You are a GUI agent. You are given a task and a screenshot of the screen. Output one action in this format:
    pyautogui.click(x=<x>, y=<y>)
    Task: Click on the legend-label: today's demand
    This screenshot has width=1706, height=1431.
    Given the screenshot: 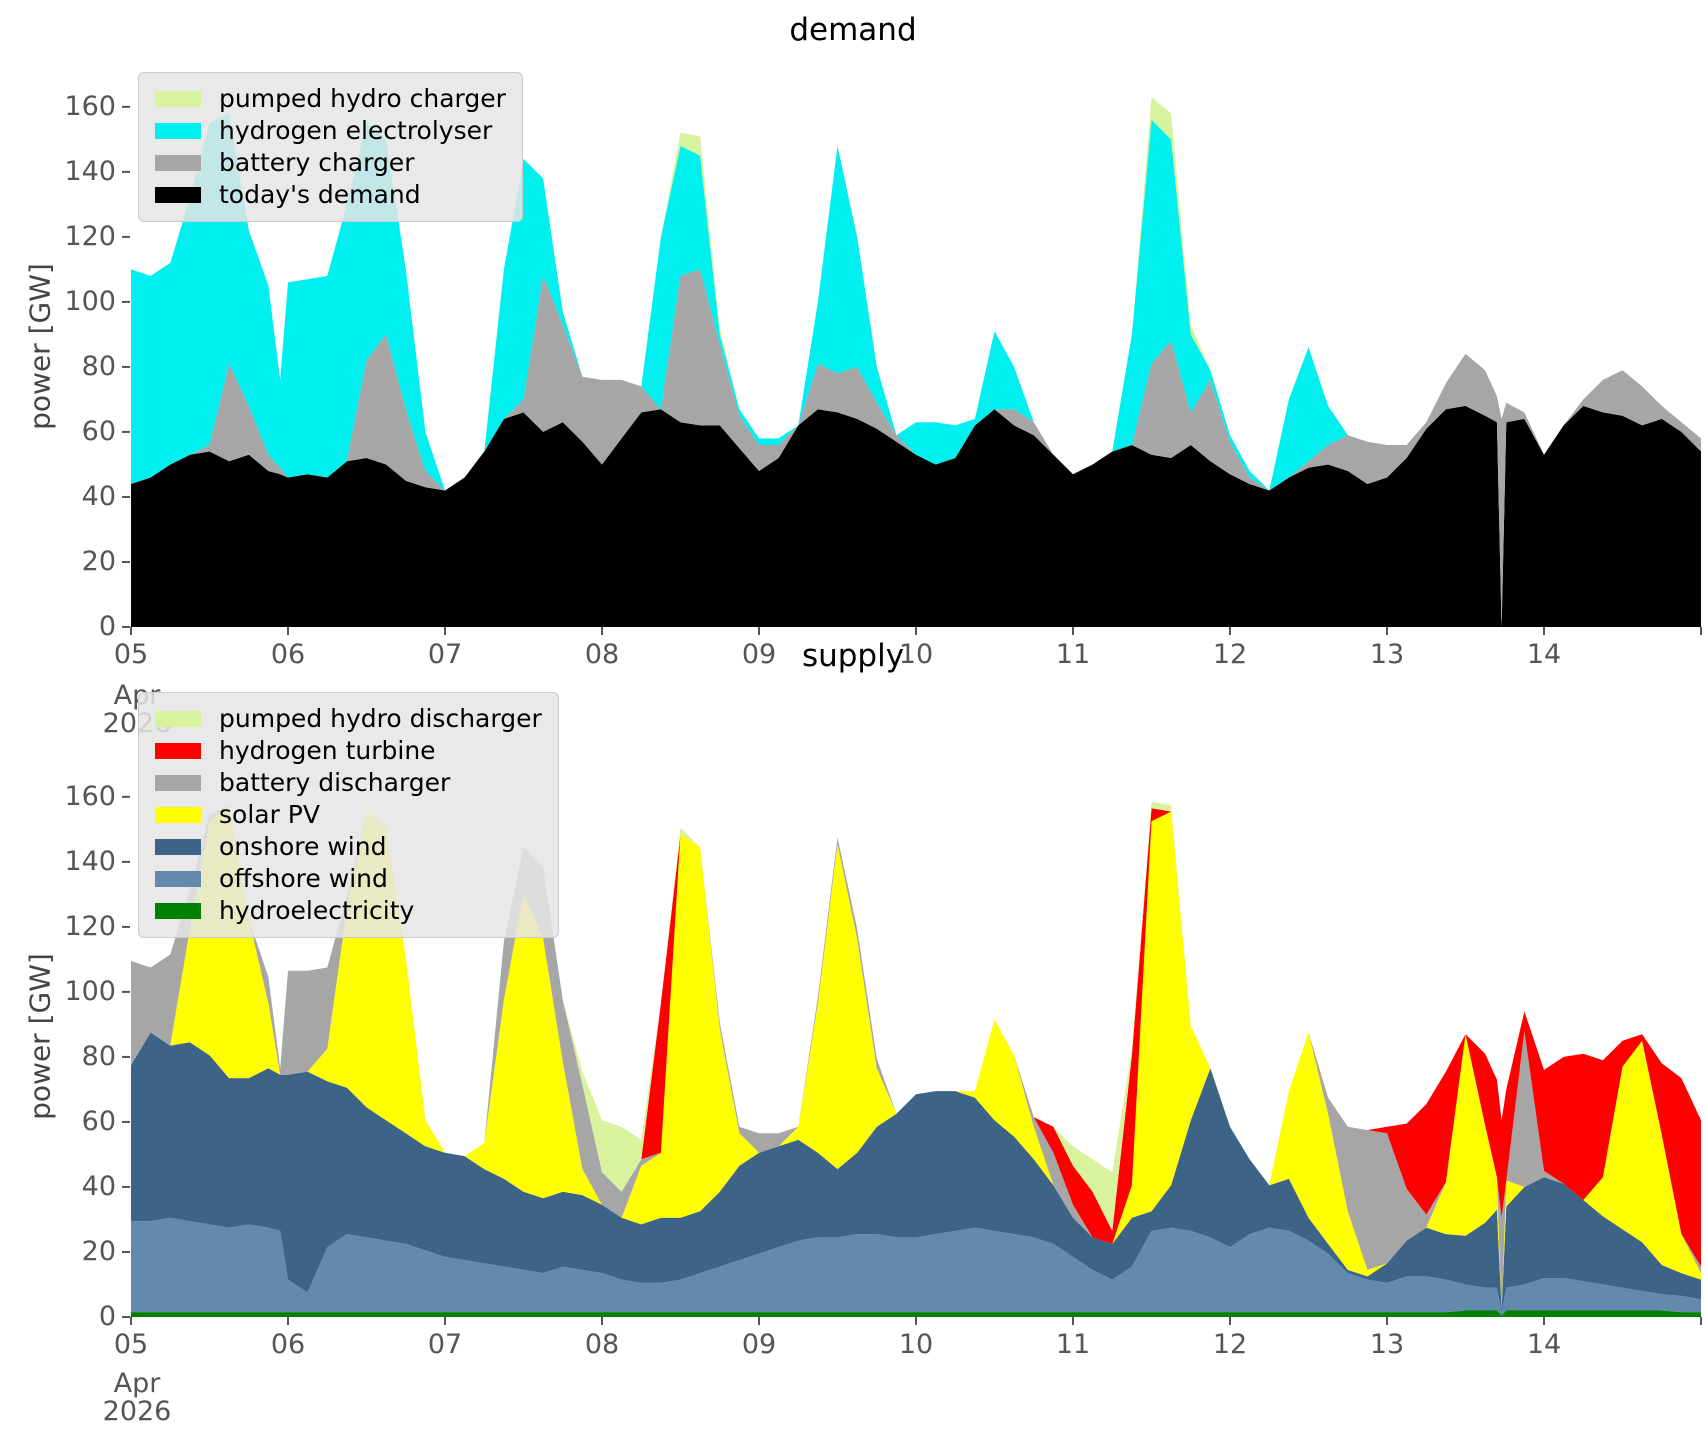 What is the action you would take?
    pyautogui.click(x=320, y=194)
    